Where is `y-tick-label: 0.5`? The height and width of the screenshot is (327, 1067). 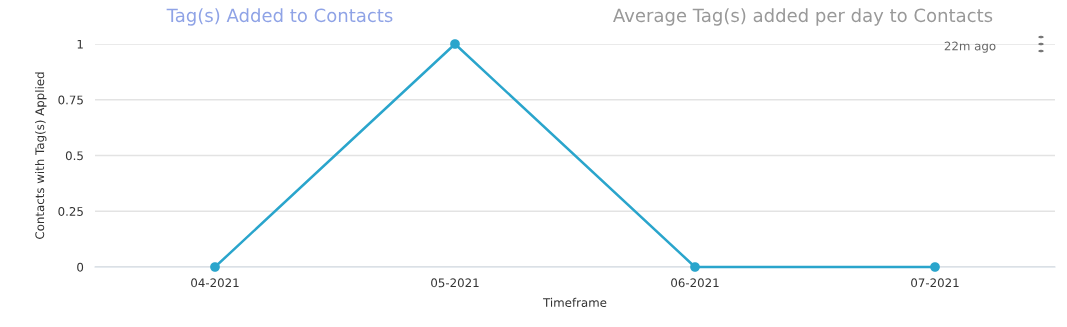
y-tick-label: 0.5 is located at coordinates (74, 156).